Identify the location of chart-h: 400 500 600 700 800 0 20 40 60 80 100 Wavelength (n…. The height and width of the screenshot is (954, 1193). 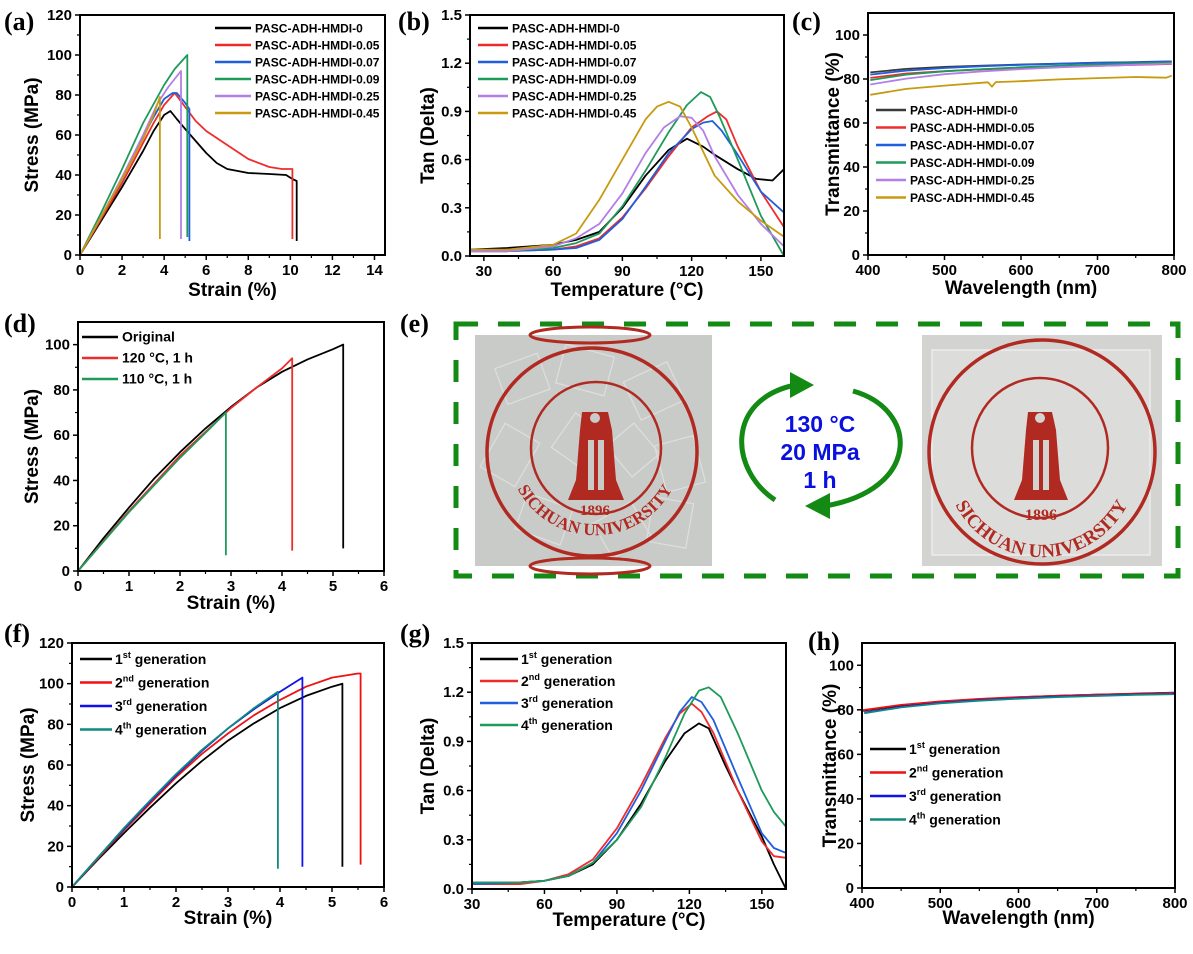
(1004, 785).